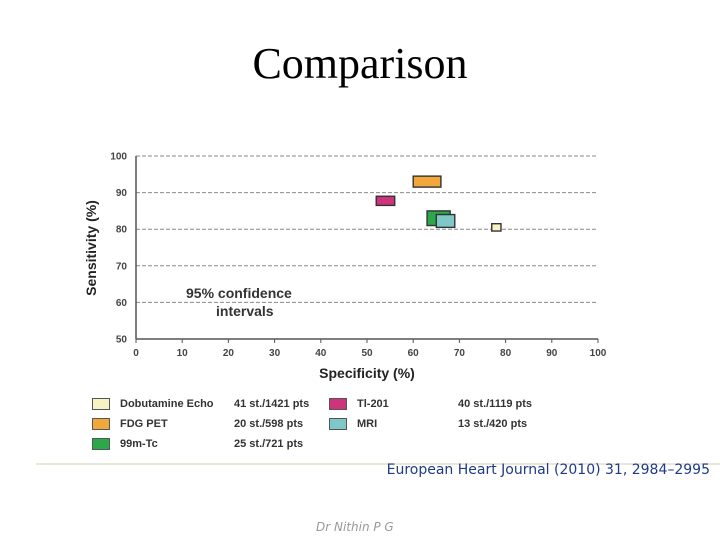  I want to click on x-axis-title: Specificity (%), so click(367, 373).